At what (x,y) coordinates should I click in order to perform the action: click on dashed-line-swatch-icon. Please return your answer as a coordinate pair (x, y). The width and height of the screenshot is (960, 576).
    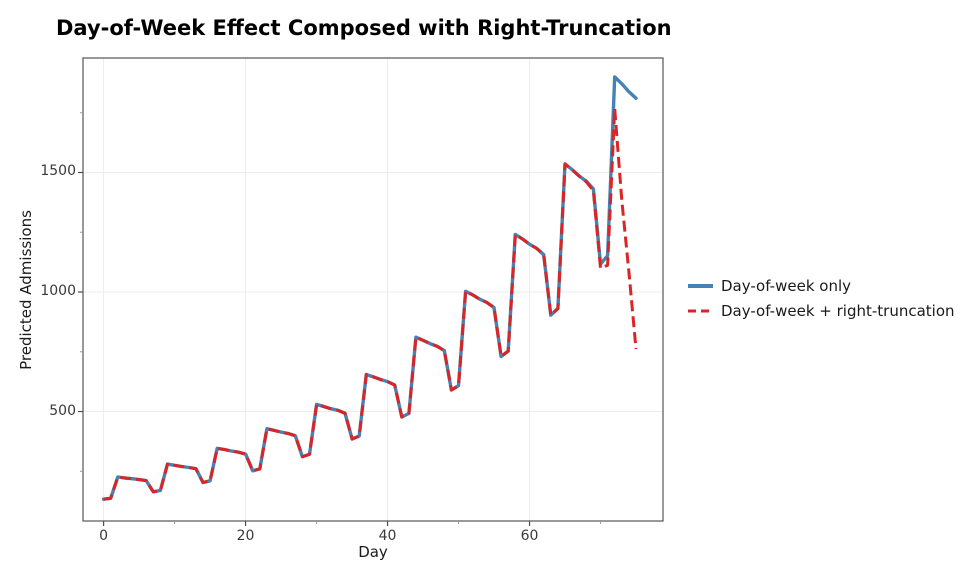
    Looking at the image, I should click on (700, 310).